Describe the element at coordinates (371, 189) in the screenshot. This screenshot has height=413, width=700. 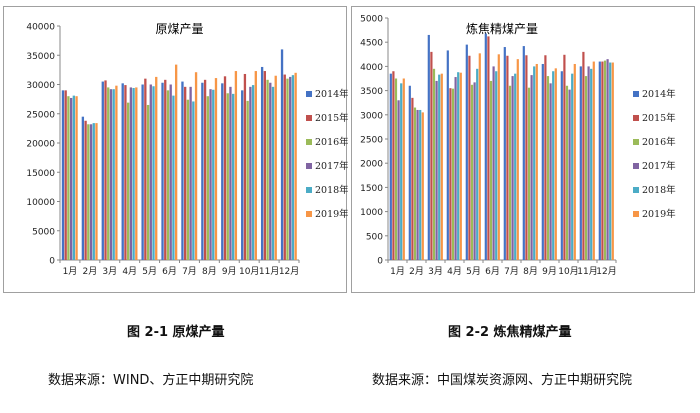
I see `y-tick-label: 1500` at that location.